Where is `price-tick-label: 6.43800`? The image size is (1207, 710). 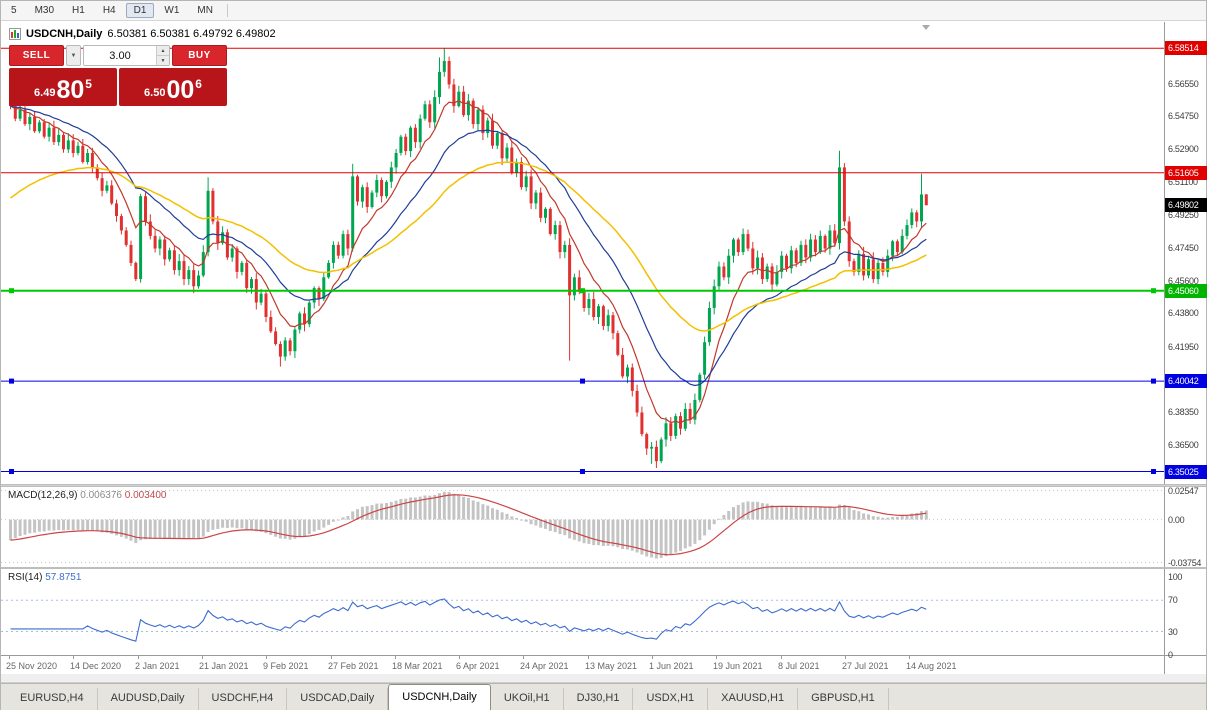 price-tick-label: 6.43800 is located at coordinates (1183, 313).